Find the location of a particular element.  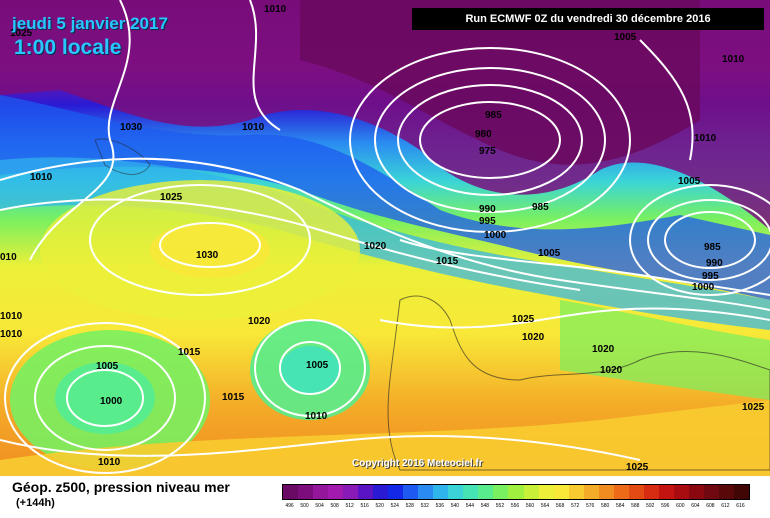

scale-label: 524 is located at coordinates (394, 506).